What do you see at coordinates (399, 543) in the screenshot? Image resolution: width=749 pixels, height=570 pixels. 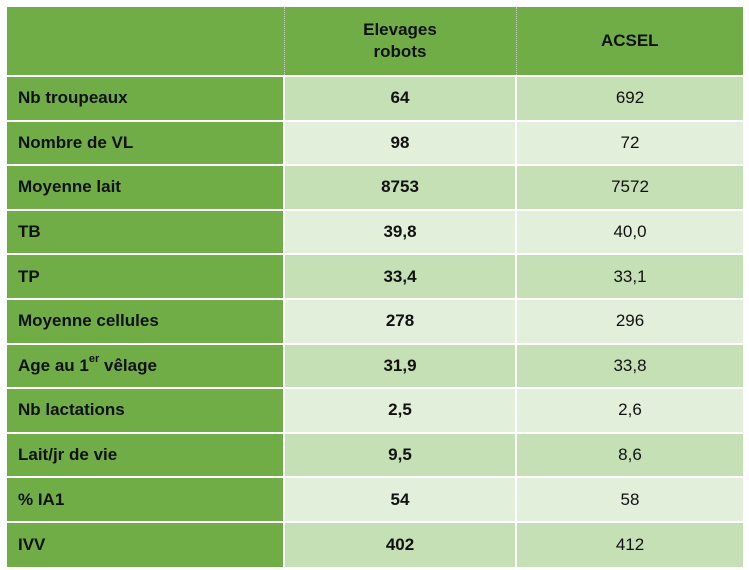 I see `robots-value: 402` at bounding box center [399, 543].